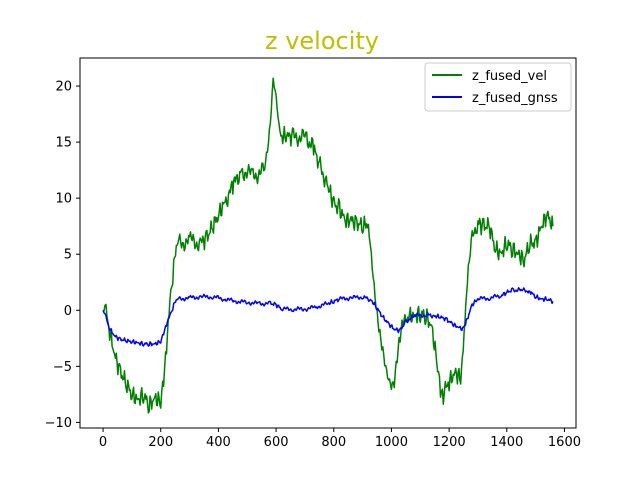 The width and height of the screenshot is (640, 480). I want to click on x-axis-ticks: 0 200 400 600 800 1000 1200 1400 1600, so click(340, 439).